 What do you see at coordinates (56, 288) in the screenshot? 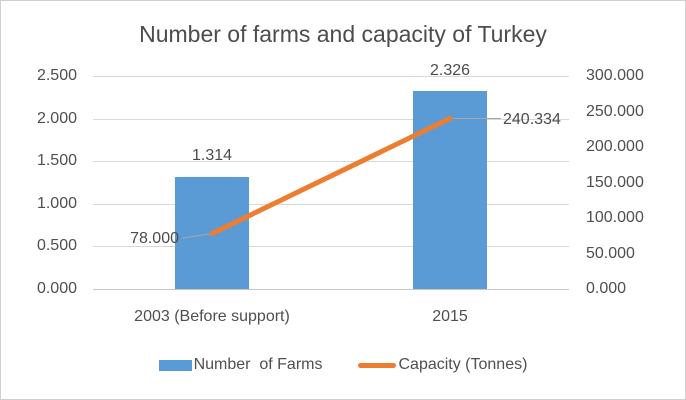
I see `left-axis-tick: 0.000` at bounding box center [56, 288].